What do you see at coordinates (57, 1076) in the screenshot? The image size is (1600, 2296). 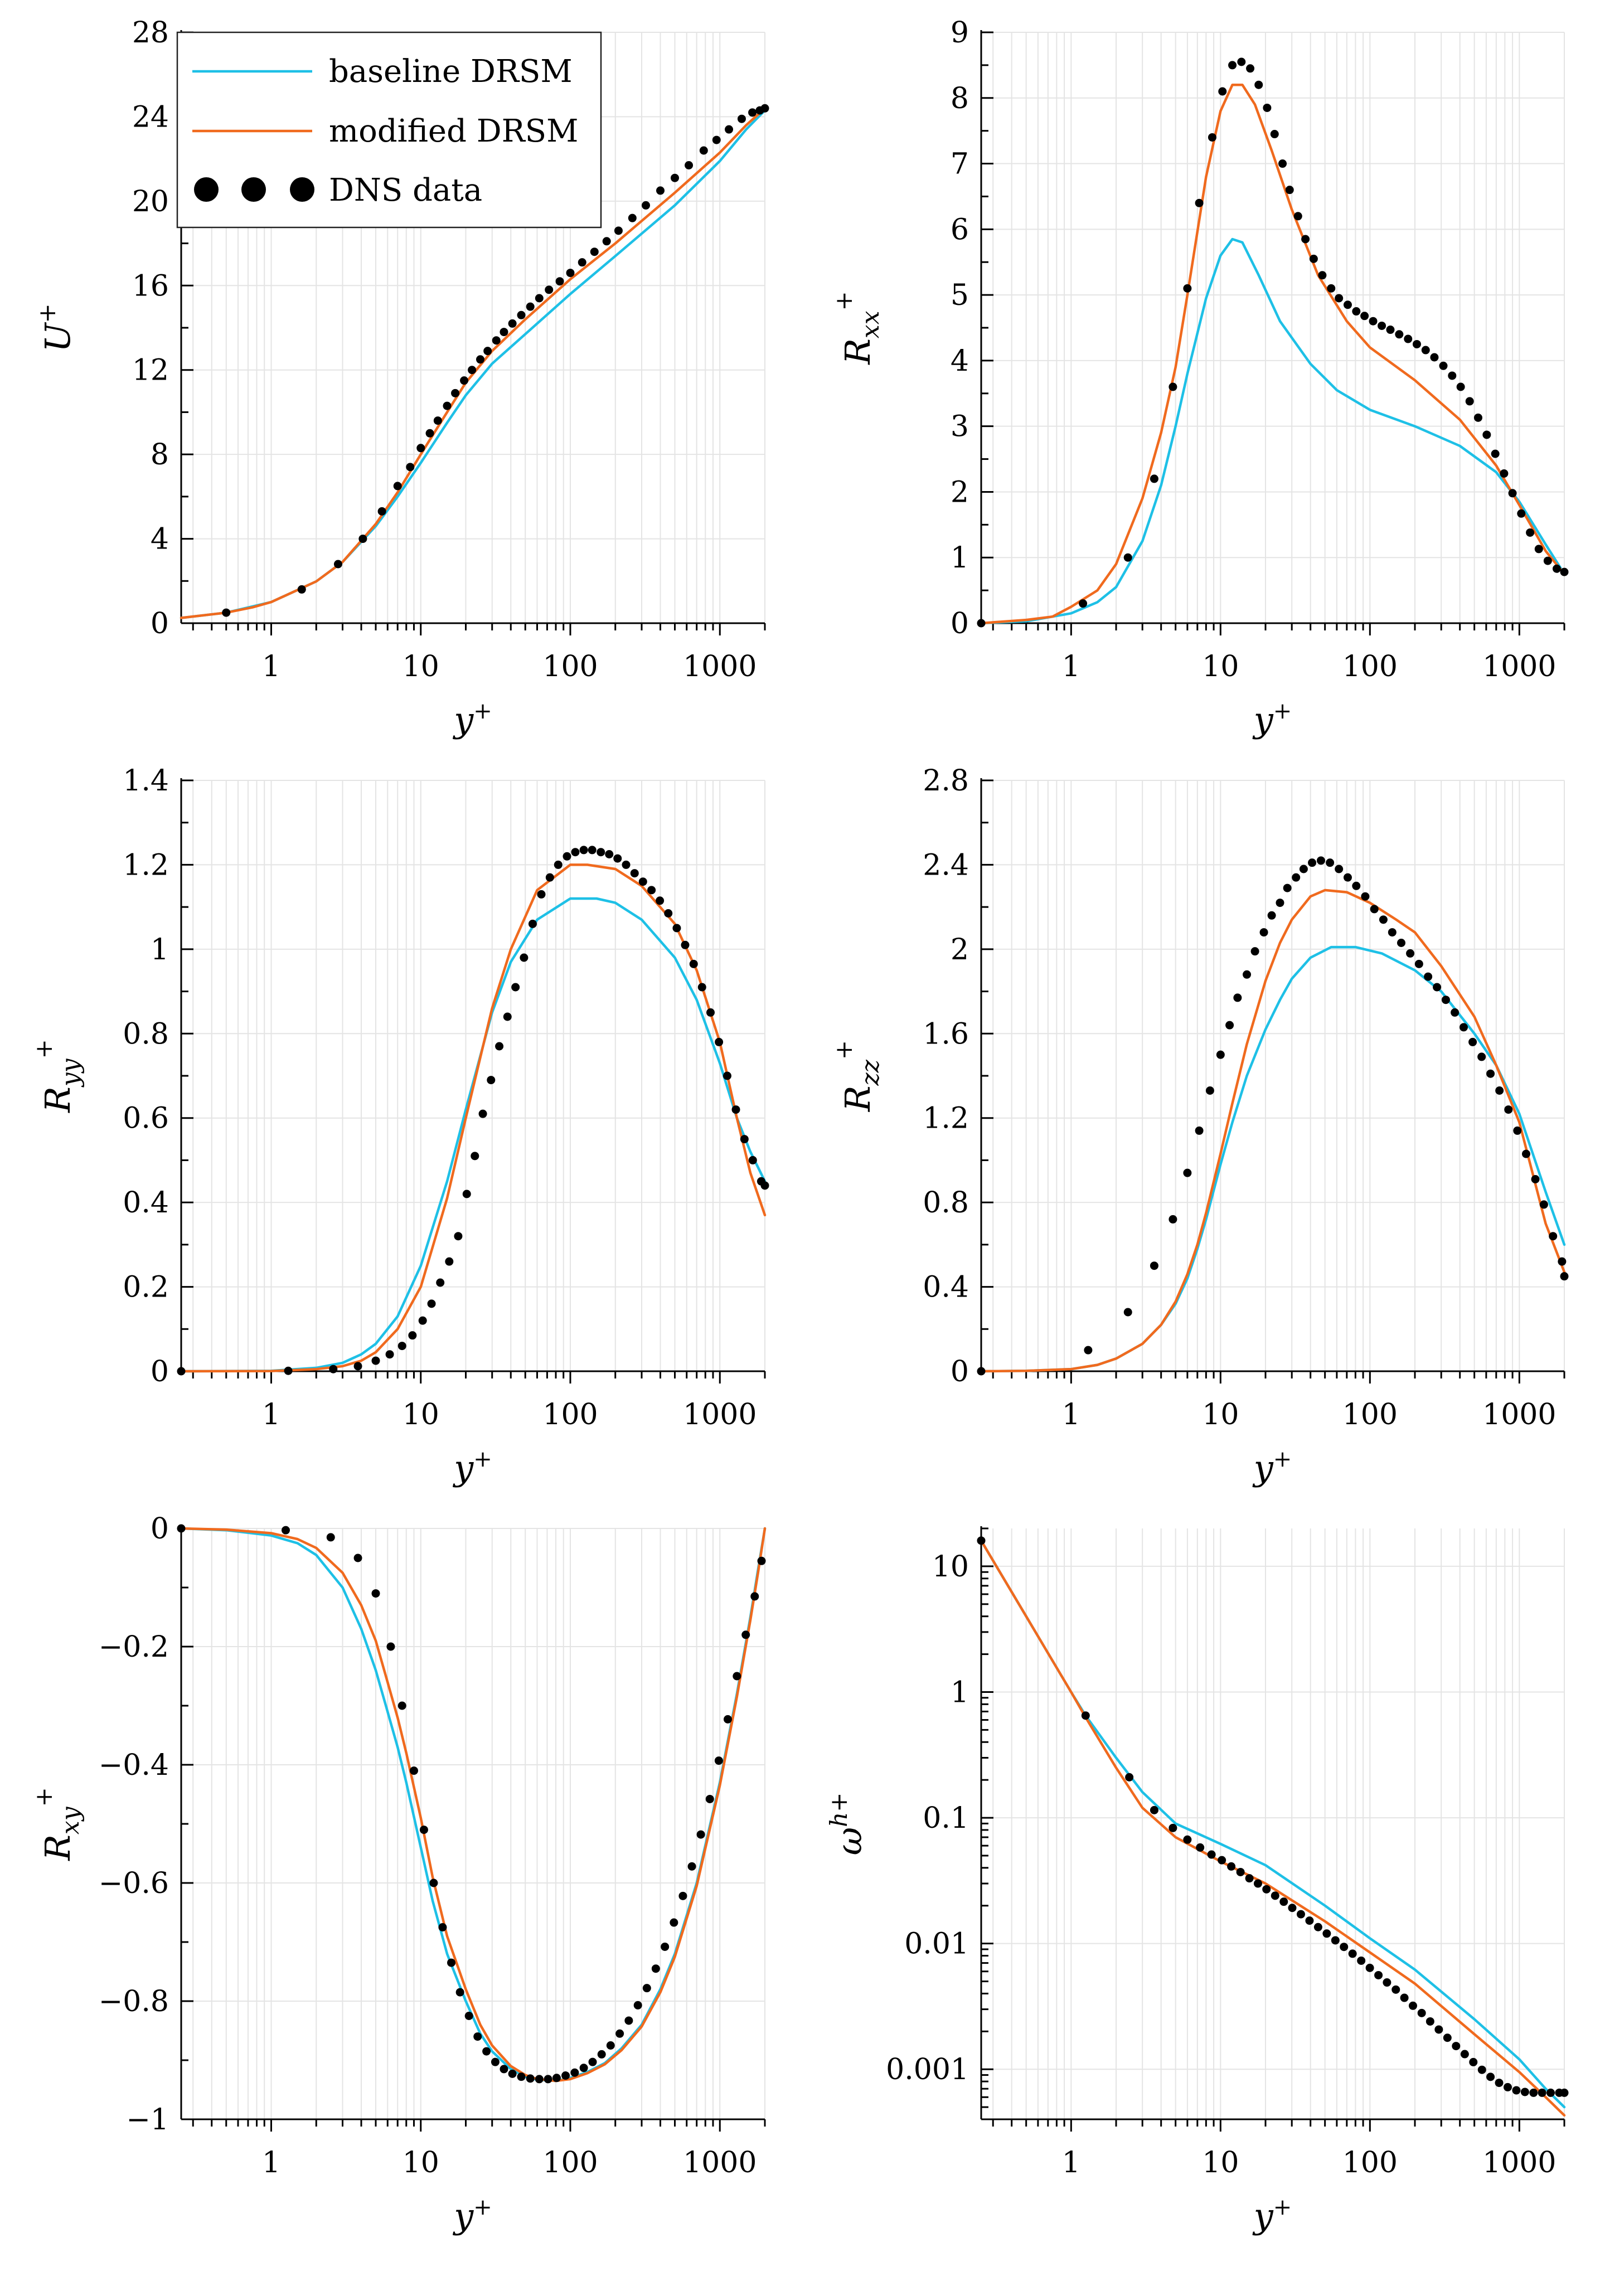 I see `y-axis-label: Ryy+` at bounding box center [57, 1076].